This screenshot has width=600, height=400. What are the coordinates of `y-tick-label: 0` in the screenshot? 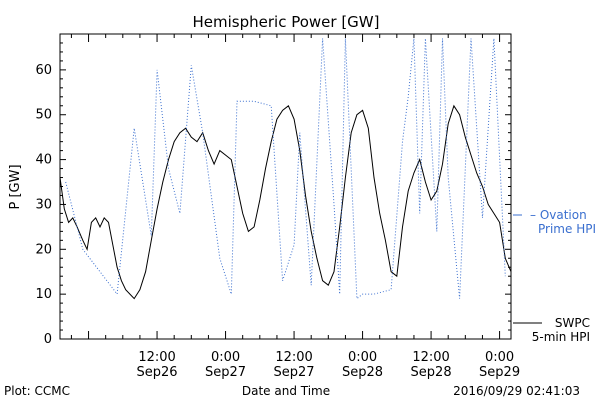 It's located at (48, 339).